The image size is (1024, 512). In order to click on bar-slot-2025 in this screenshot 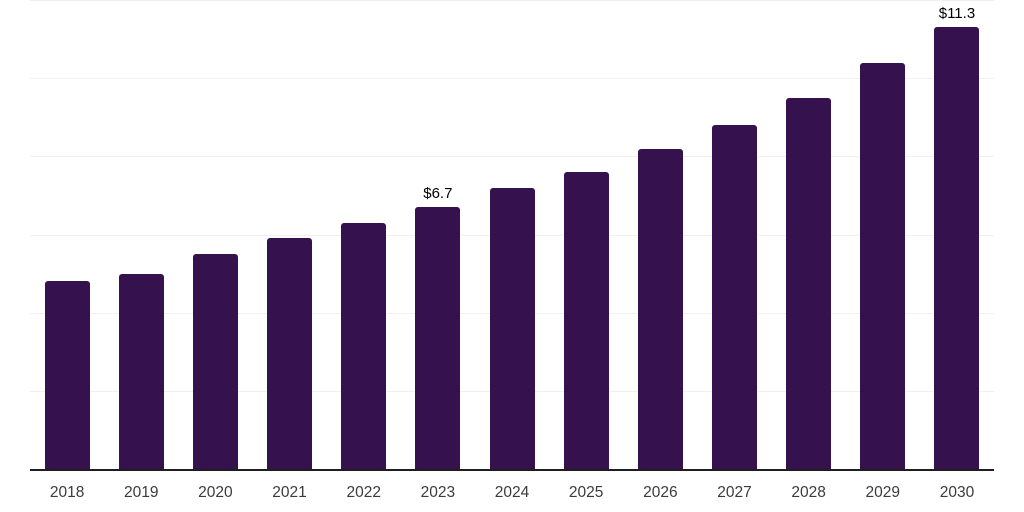, I will do `click(586, 234)`.